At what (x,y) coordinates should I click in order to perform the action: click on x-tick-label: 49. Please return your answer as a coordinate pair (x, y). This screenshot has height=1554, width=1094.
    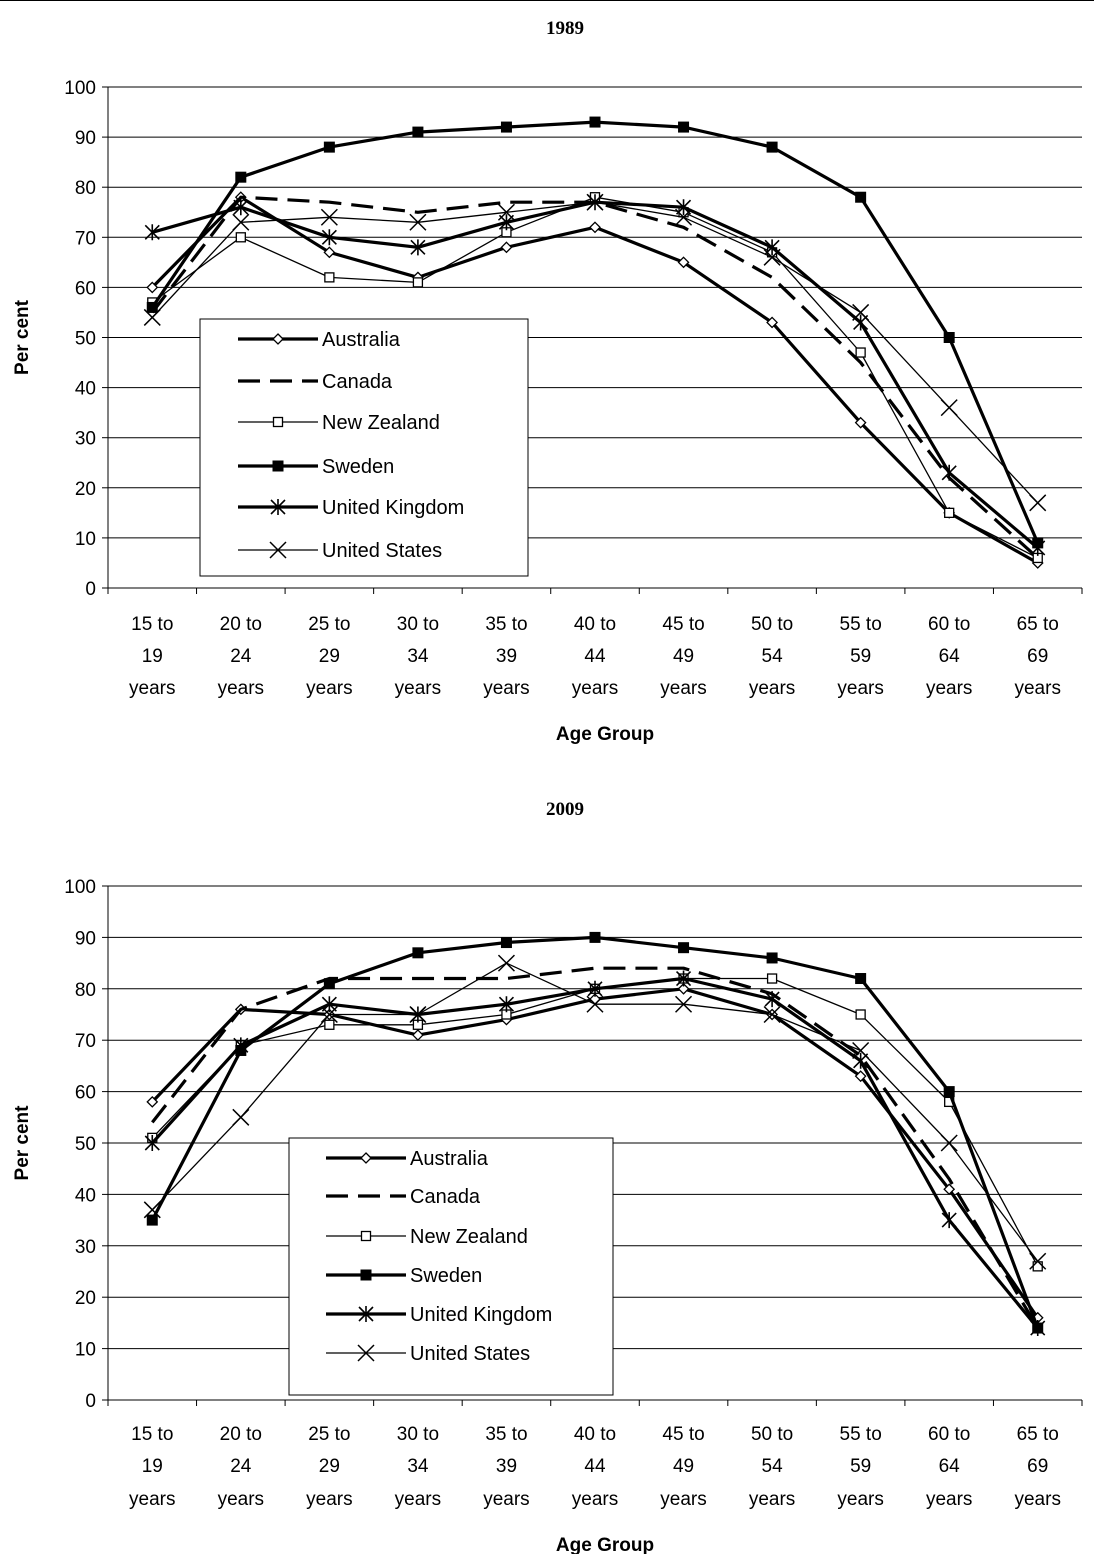
    Looking at the image, I should click on (683, 656).